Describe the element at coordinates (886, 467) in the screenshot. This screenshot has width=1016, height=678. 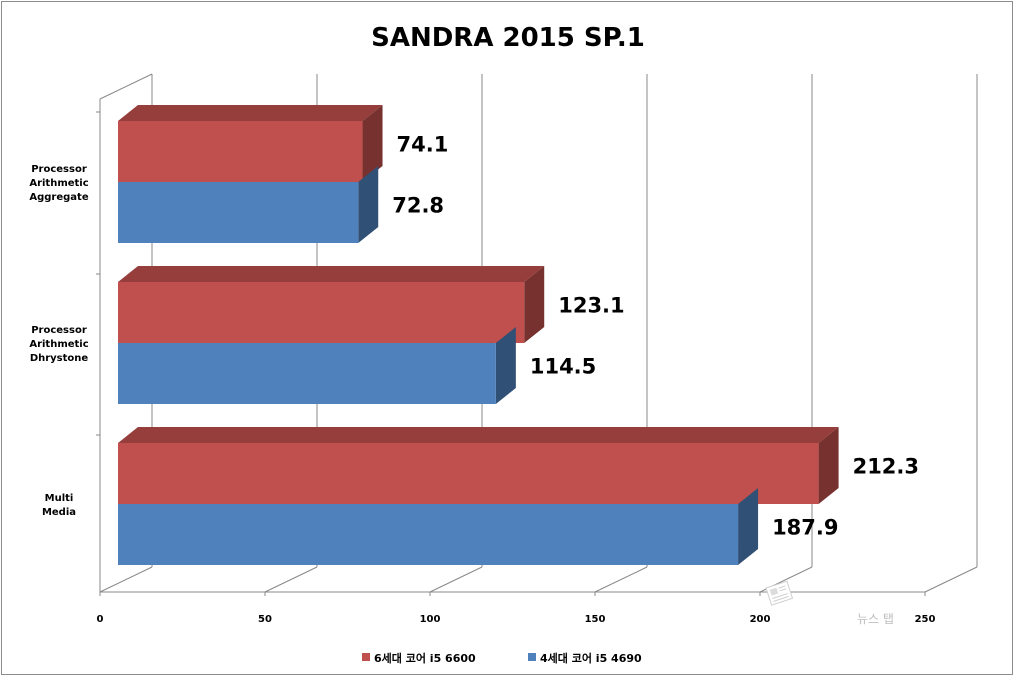
I see `data-label-2-0: 212.3` at that location.